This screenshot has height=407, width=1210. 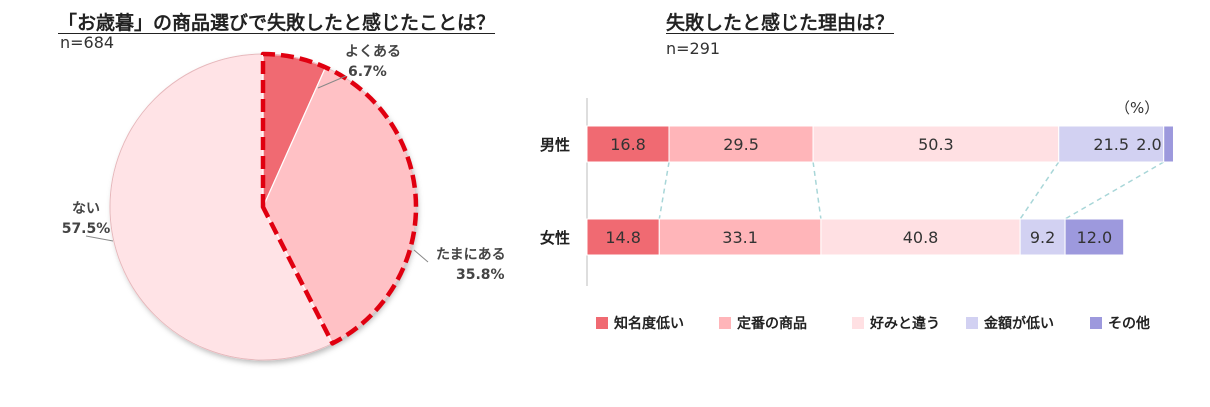 What do you see at coordinates (471, 255) in the screenshot?
I see `pie-label-sometimes: たまにある` at bounding box center [471, 255].